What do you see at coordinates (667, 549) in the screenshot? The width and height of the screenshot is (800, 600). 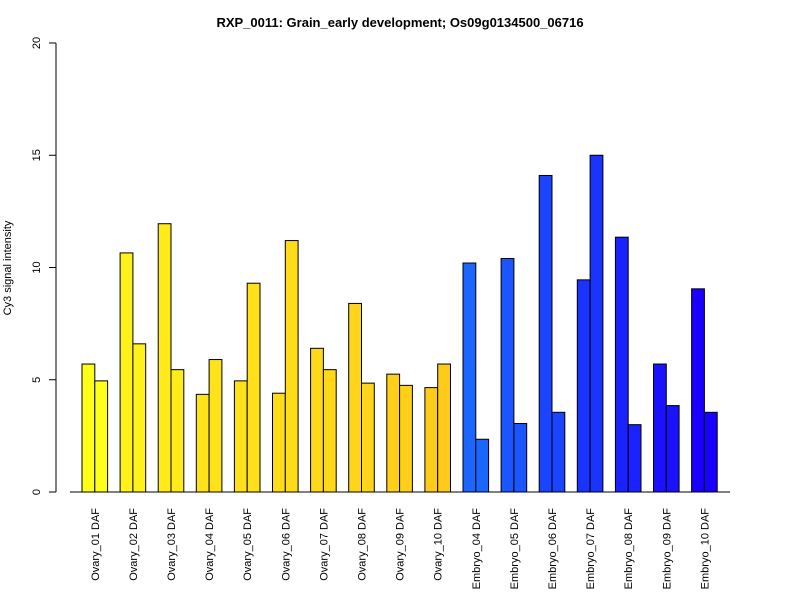 I see `x-tick-label: Embryo_09 DAF` at bounding box center [667, 549].